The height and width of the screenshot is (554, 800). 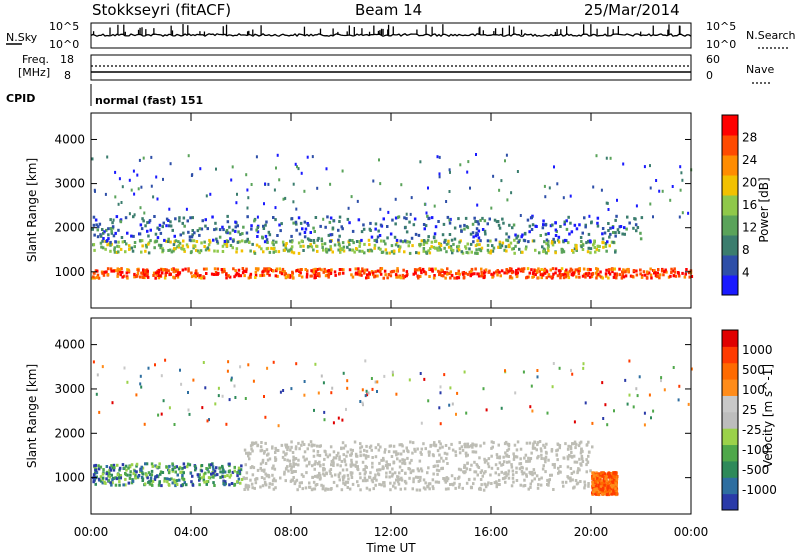 What do you see at coordinates (721, 26) in the screenshot?
I see `nsearch-tick-top: 10^5` at bounding box center [721, 26].